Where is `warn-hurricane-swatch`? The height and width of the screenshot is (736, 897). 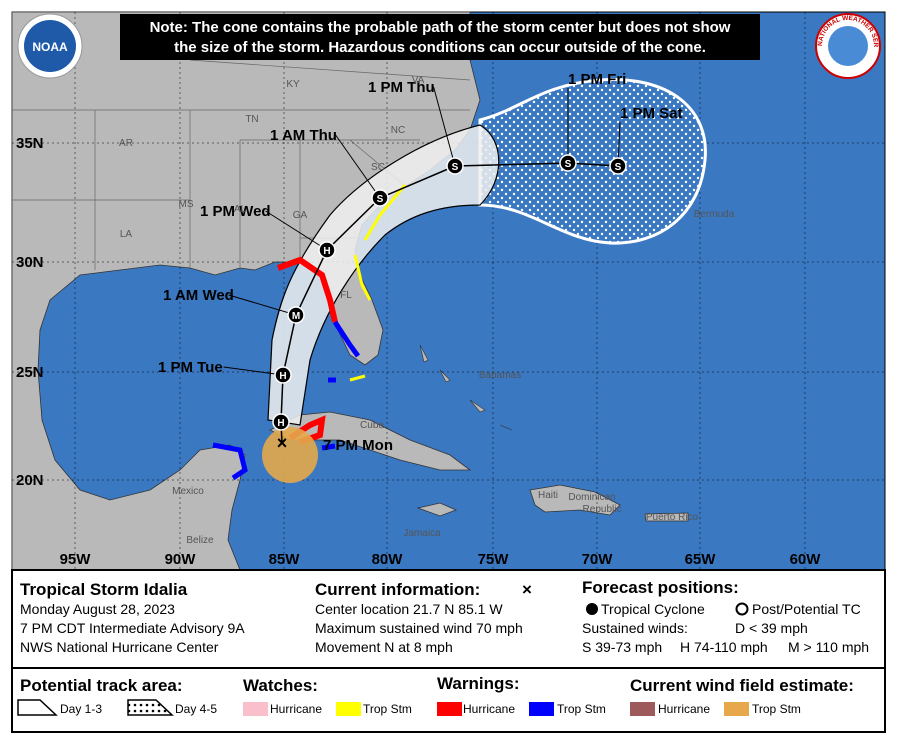 warn-hurricane-swatch is located at coordinates (449, 709).